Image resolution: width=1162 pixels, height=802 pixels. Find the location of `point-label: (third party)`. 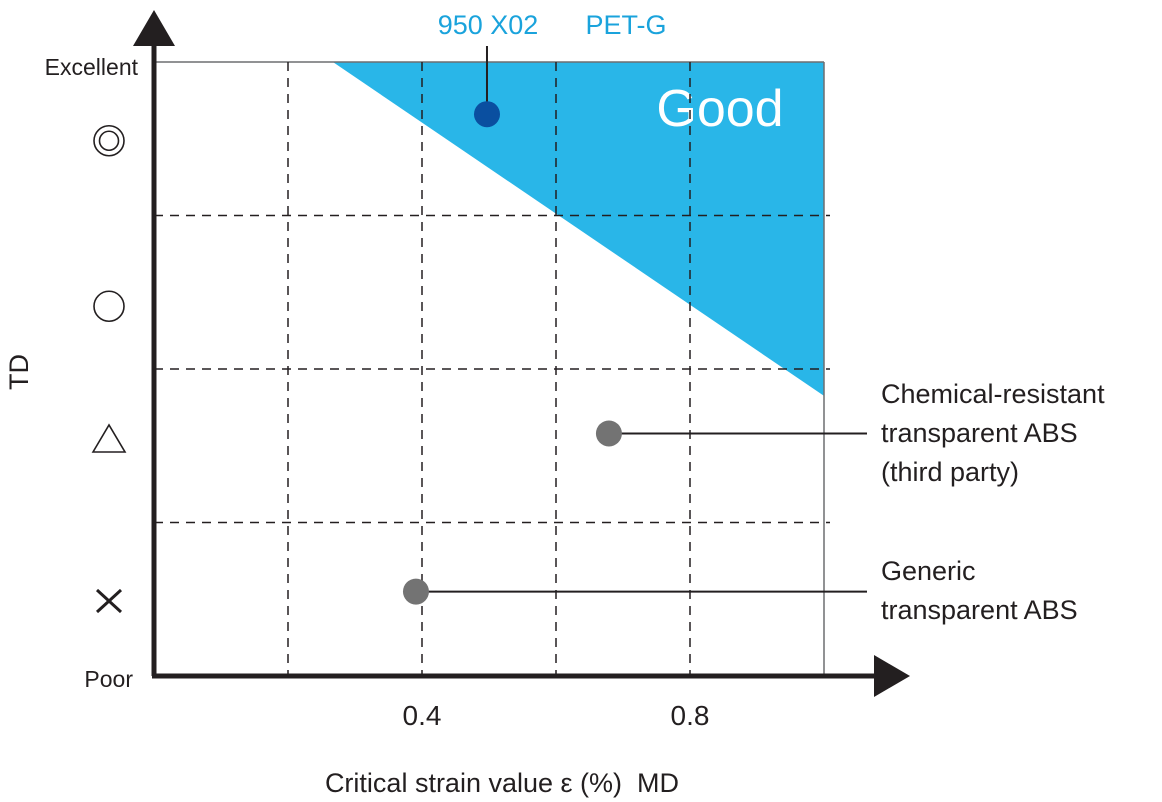

point-label: (third party) is located at coordinates (950, 472).